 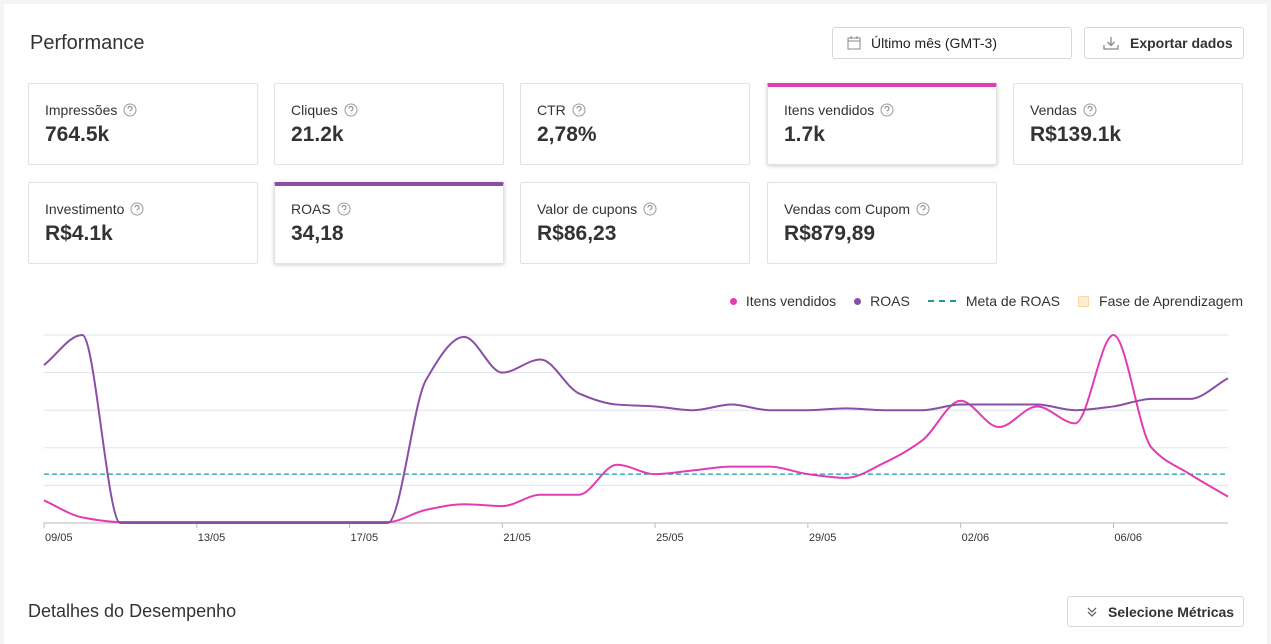 What do you see at coordinates (1171, 611) in the screenshot?
I see `select-metrics-label: Selecione Métricas` at bounding box center [1171, 611].